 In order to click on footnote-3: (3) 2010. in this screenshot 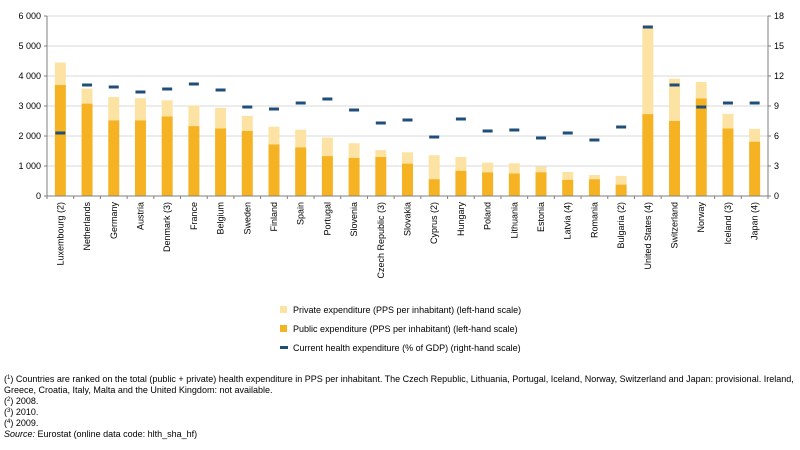, I will do `click(21, 412)`.